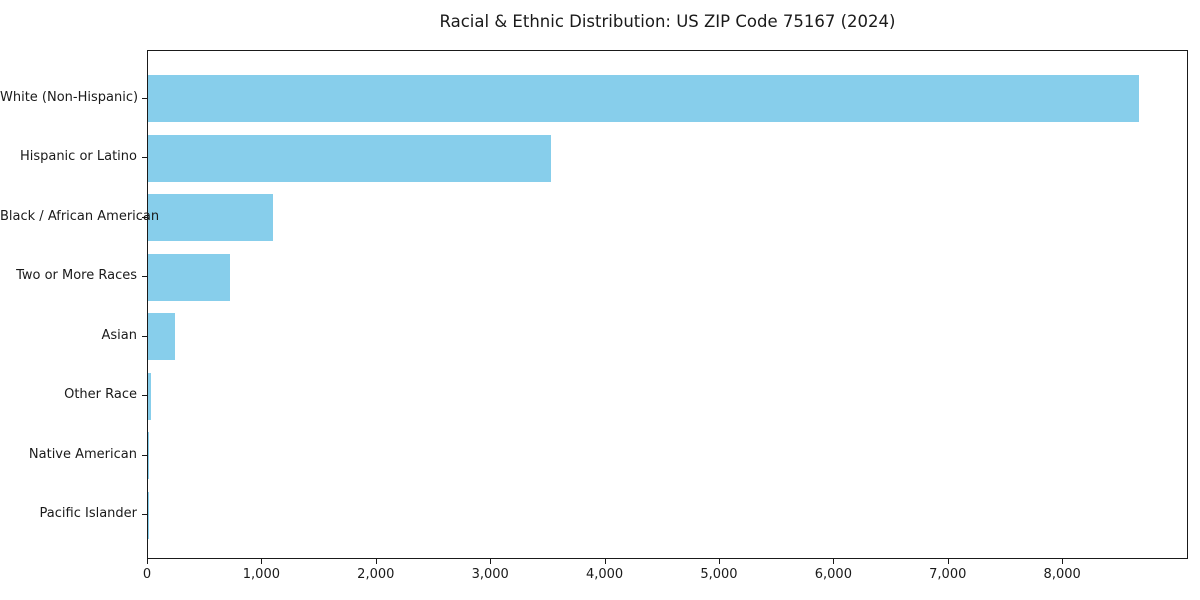 The width and height of the screenshot is (1200, 600). Describe the element at coordinates (349, 158) in the screenshot. I see `bar-hispanic-or-latino` at that location.